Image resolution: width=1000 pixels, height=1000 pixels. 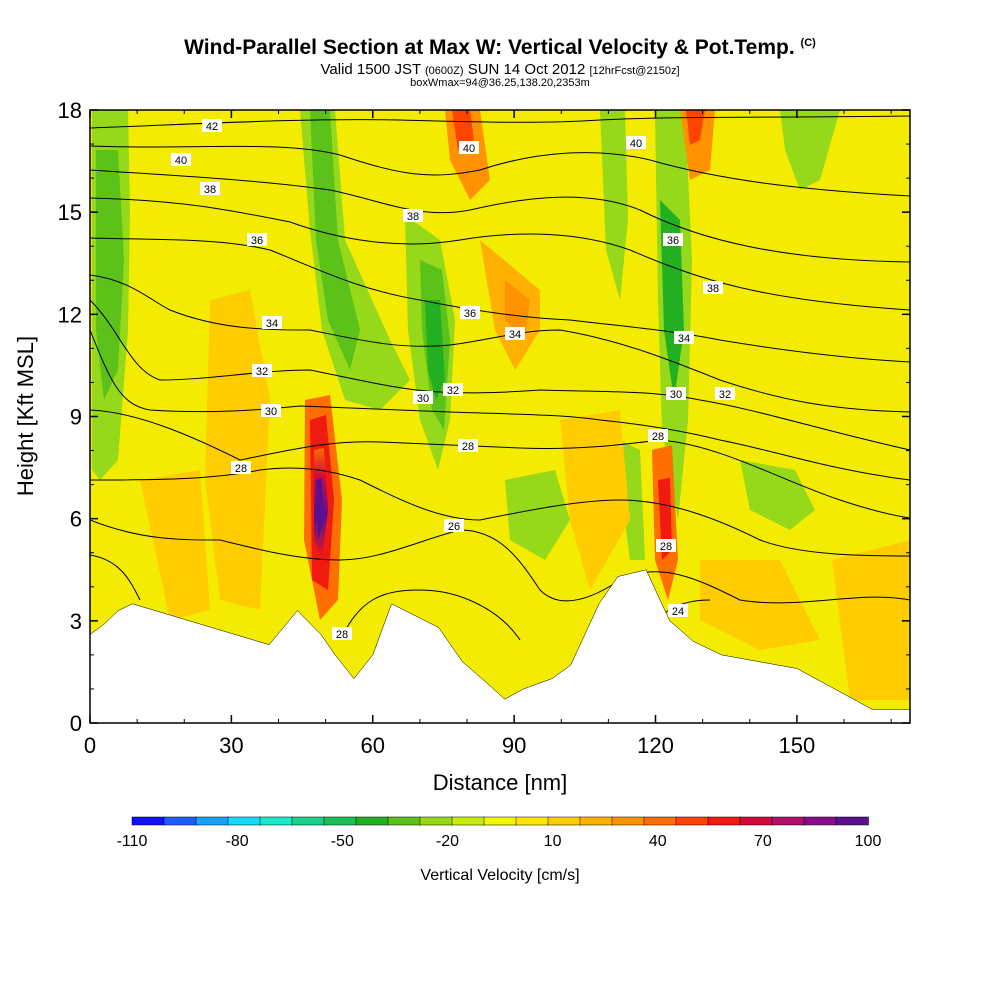 What do you see at coordinates (713, 289) in the screenshot?
I see `svg-text: 38` at bounding box center [713, 289].